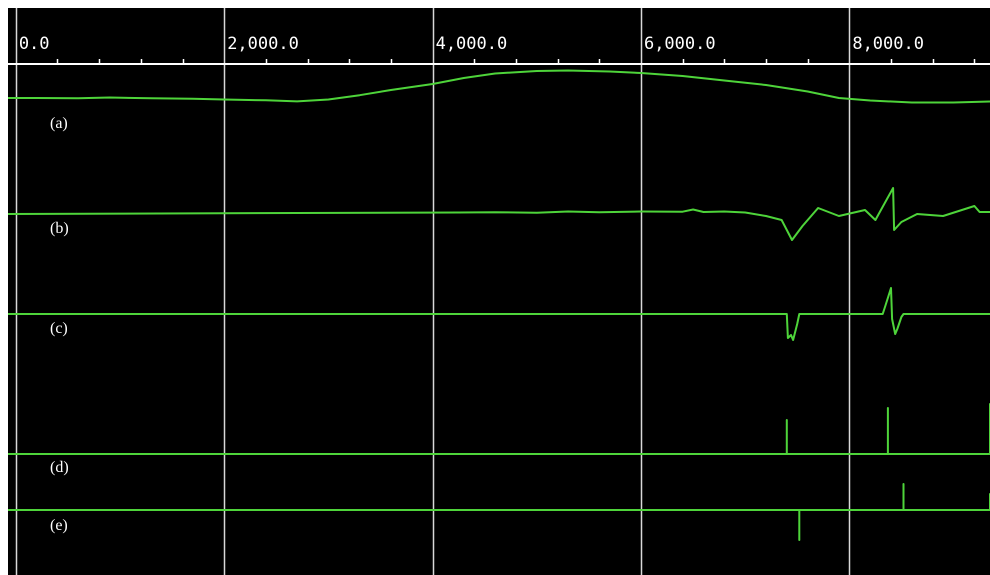 The width and height of the screenshot is (990, 575). What do you see at coordinates (680, 44) in the screenshot?
I see `ruler-tick-label-3: 6,000.0` at bounding box center [680, 44].